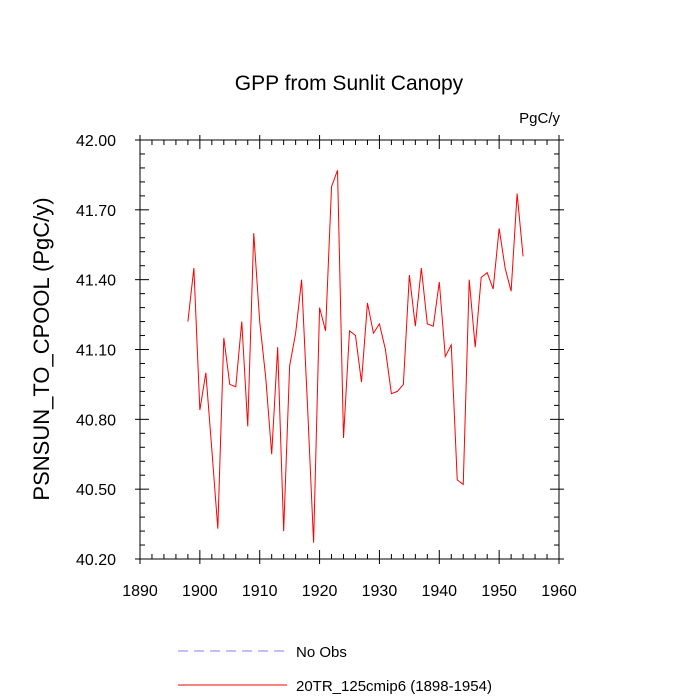 Image resolution: width=700 pixels, height=700 pixels. What do you see at coordinates (96, 141) in the screenshot?
I see `y-tick-label: 42.00` at bounding box center [96, 141].